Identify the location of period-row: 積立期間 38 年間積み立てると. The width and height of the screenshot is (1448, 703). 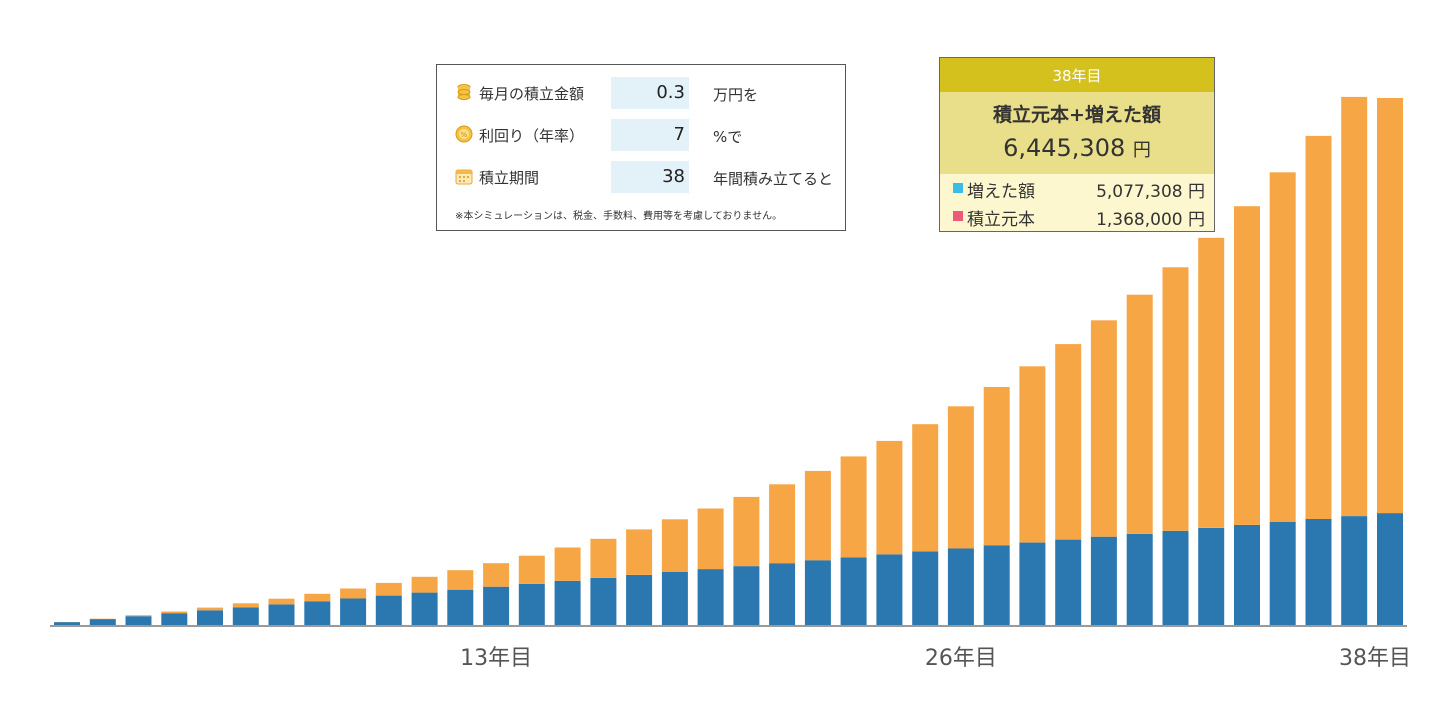
(641, 177).